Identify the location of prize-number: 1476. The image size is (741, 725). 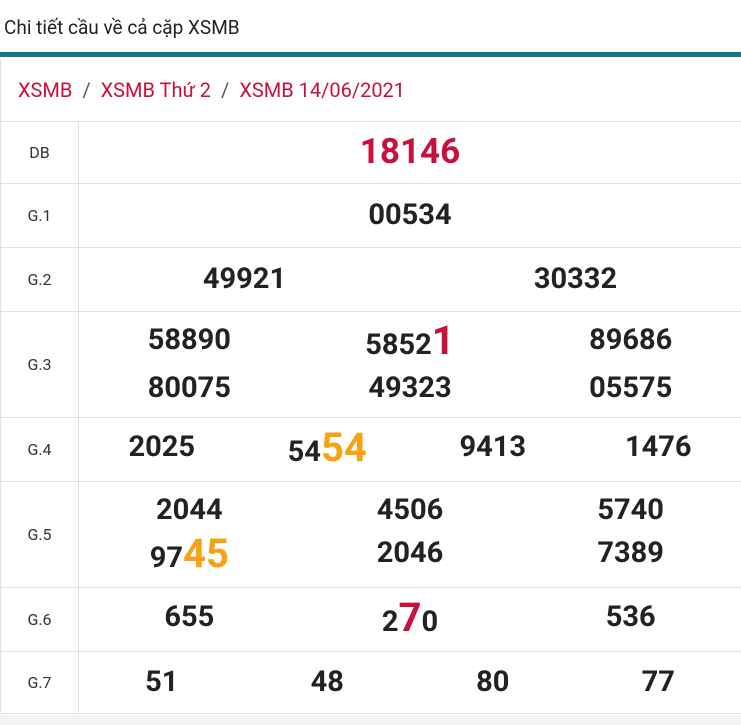
(658, 450).